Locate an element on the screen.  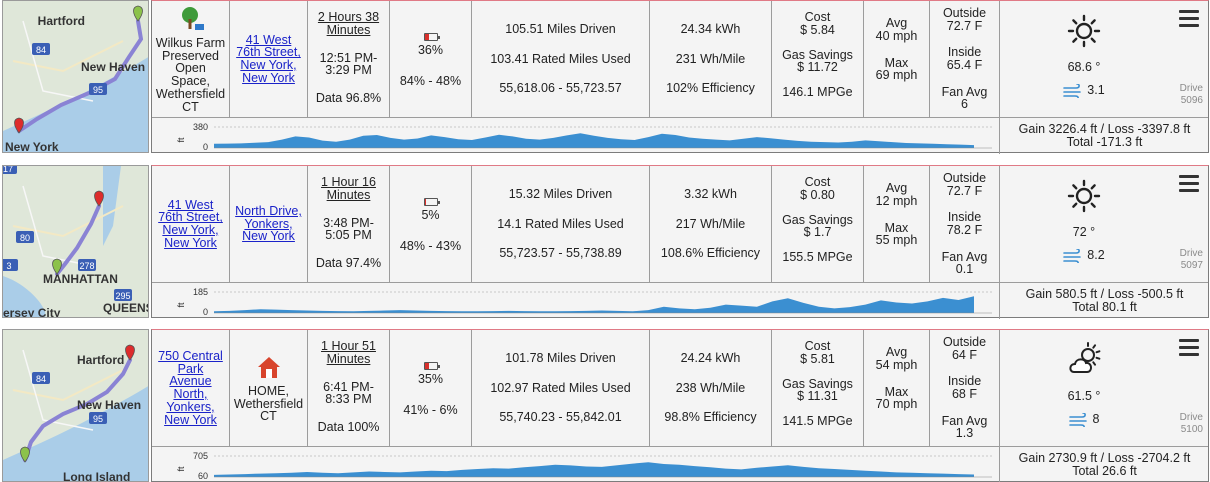
drive-number: Drive 5097 is located at coordinates (1191, 259).